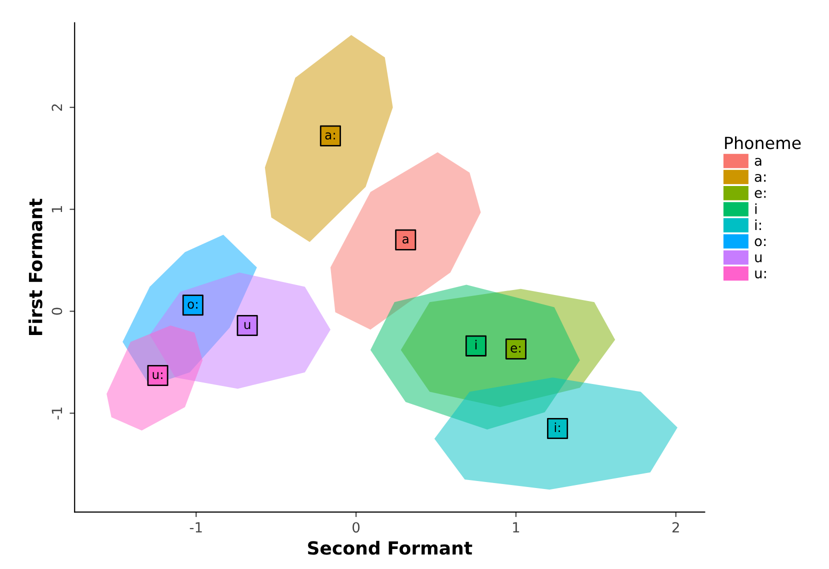  What do you see at coordinates (57, 414) in the screenshot?
I see `y-tick-label: -1` at bounding box center [57, 414].